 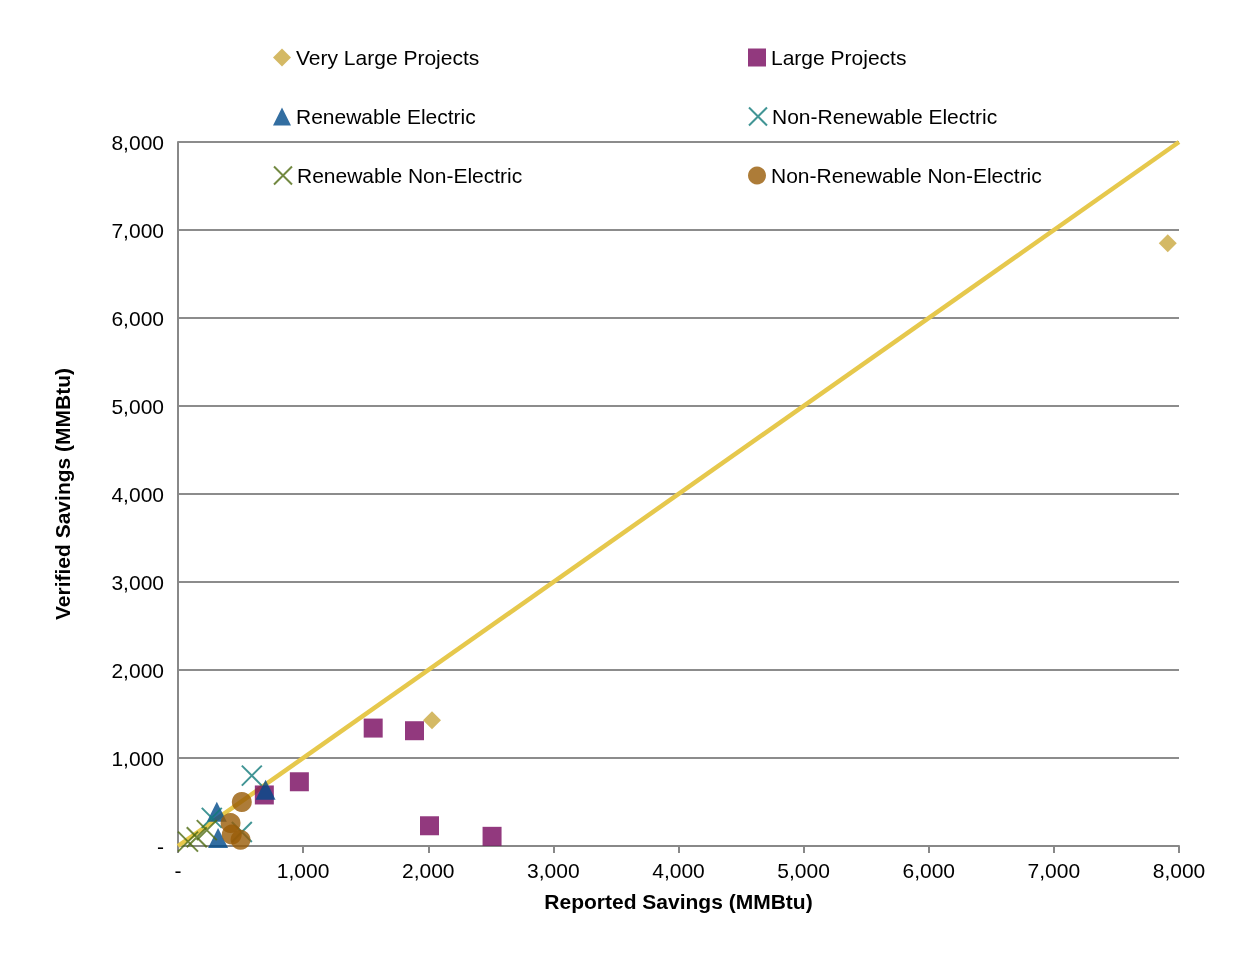 What do you see at coordinates (1179, 870) in the screenshot?
I see `x-tick-label: 8,000` at bounding box center [1179, 870].